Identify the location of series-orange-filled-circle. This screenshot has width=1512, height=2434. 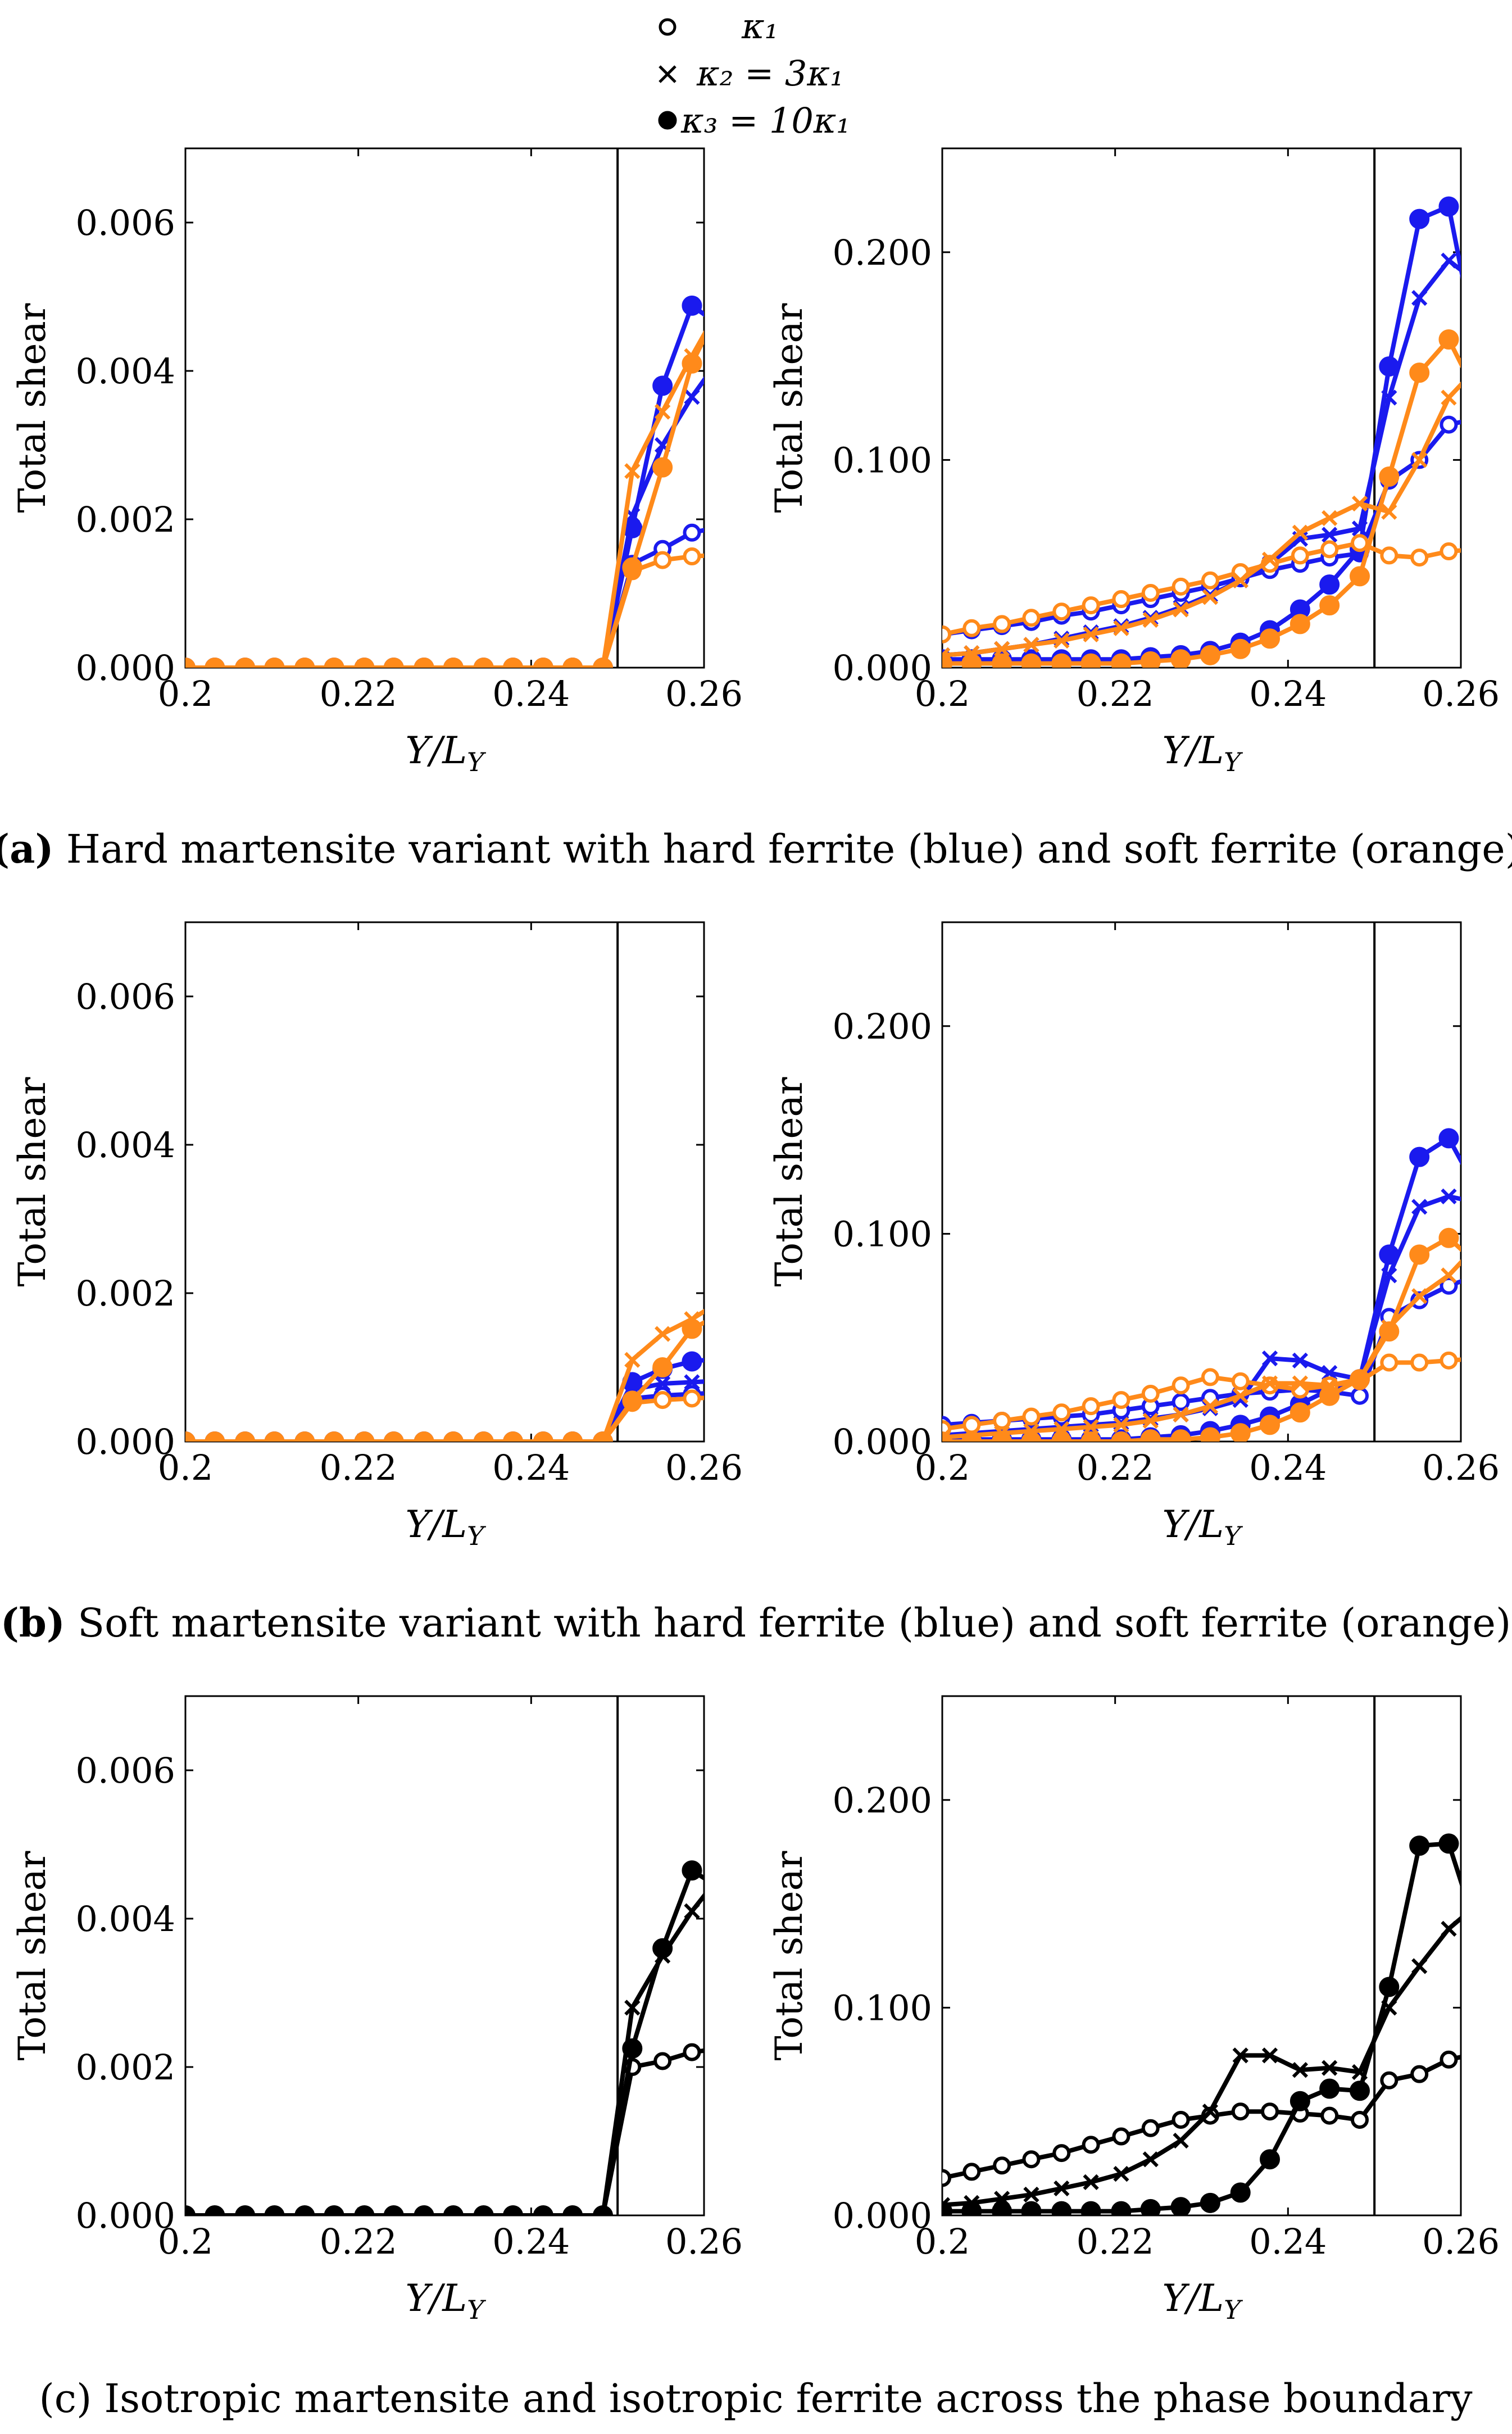
(444, 501).